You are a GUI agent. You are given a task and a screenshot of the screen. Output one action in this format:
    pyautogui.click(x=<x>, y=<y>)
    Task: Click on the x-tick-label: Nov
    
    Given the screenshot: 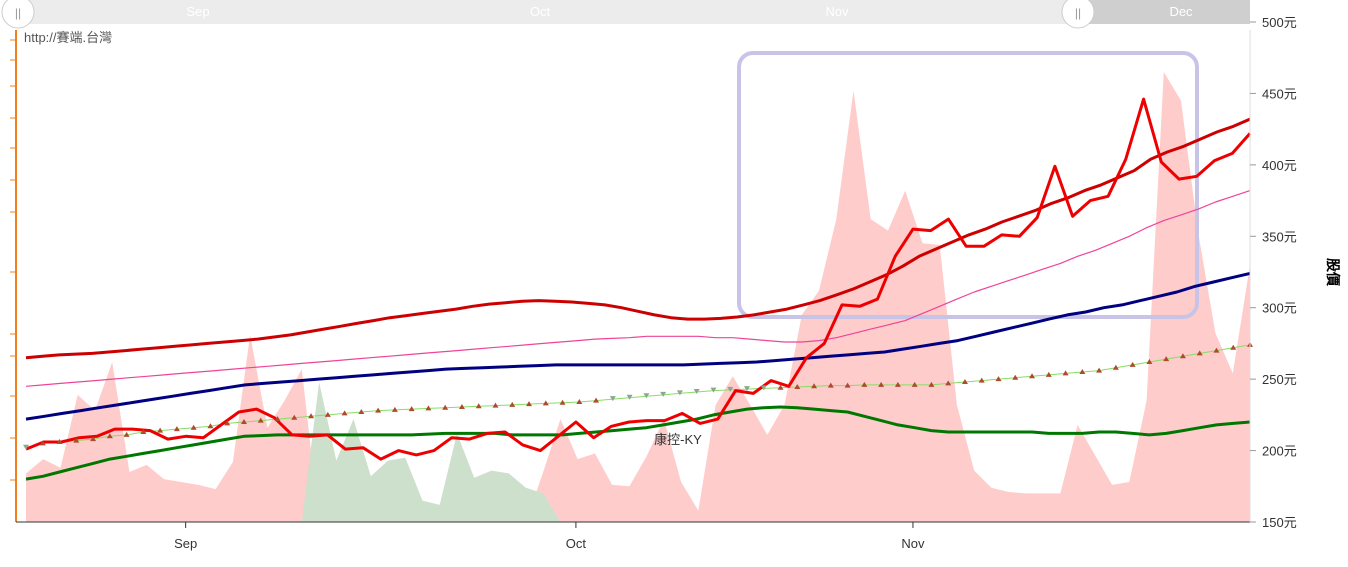 What is the action you would take?
    pyautogui.click(x=913, y=543)
    